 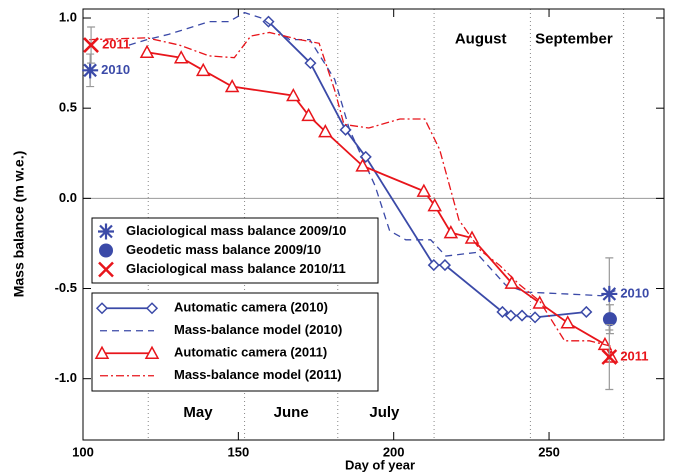 I want to click on y-tick-label: 1.0, so click(x=68, y=16).